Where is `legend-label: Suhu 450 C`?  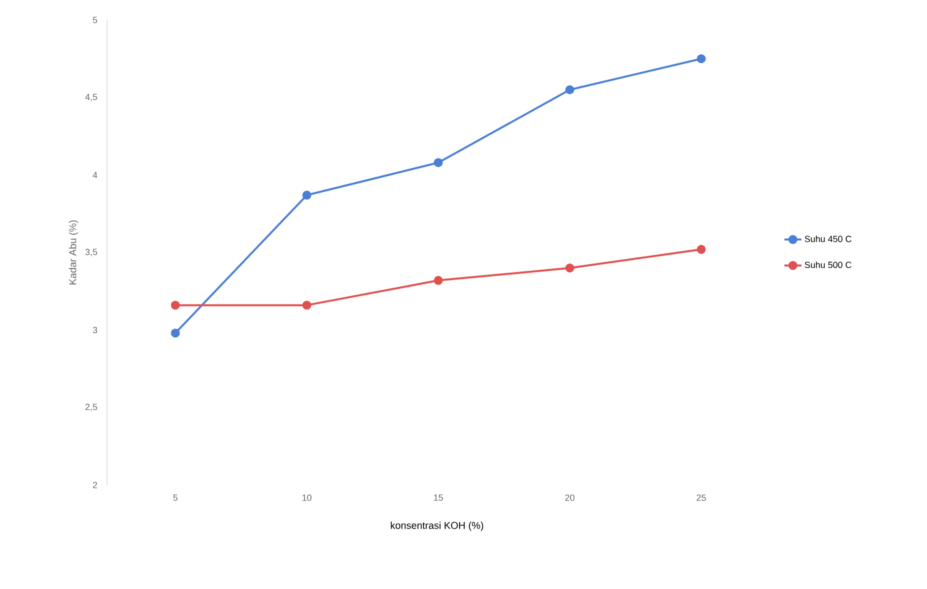 legend-label: Suhu 450 C is located at coordinates (828, 239).